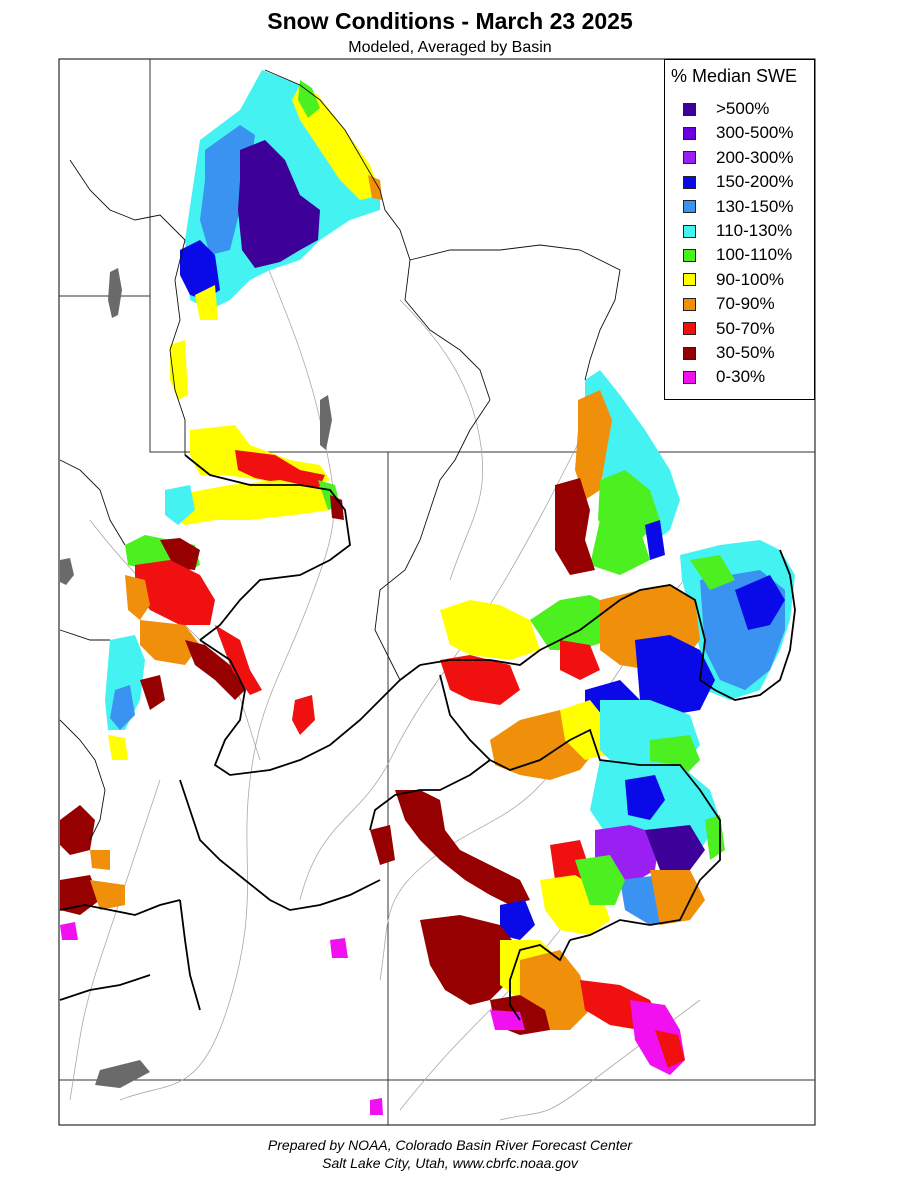 This screenshot has width=900, height=1200. I want to click on legend-label: 200-300%, so click(755, 157).